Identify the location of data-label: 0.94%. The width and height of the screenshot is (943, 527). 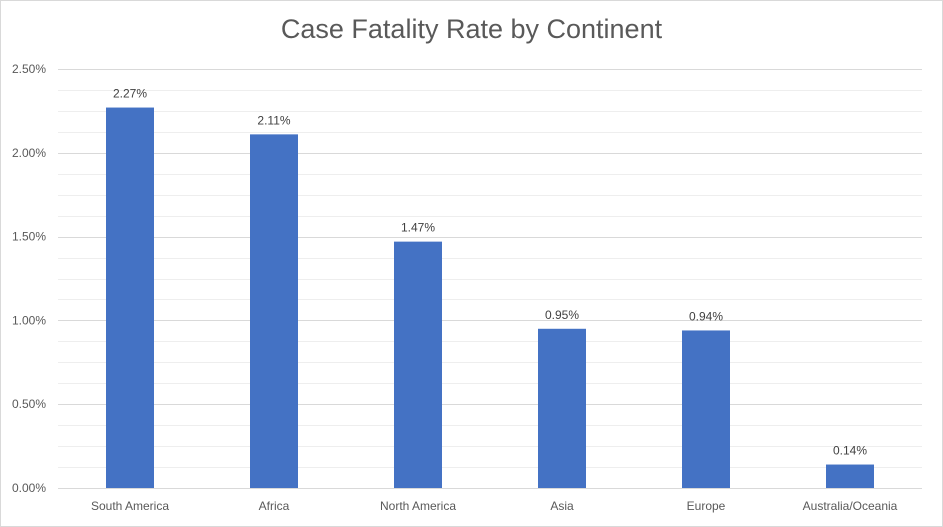
(706, 316).